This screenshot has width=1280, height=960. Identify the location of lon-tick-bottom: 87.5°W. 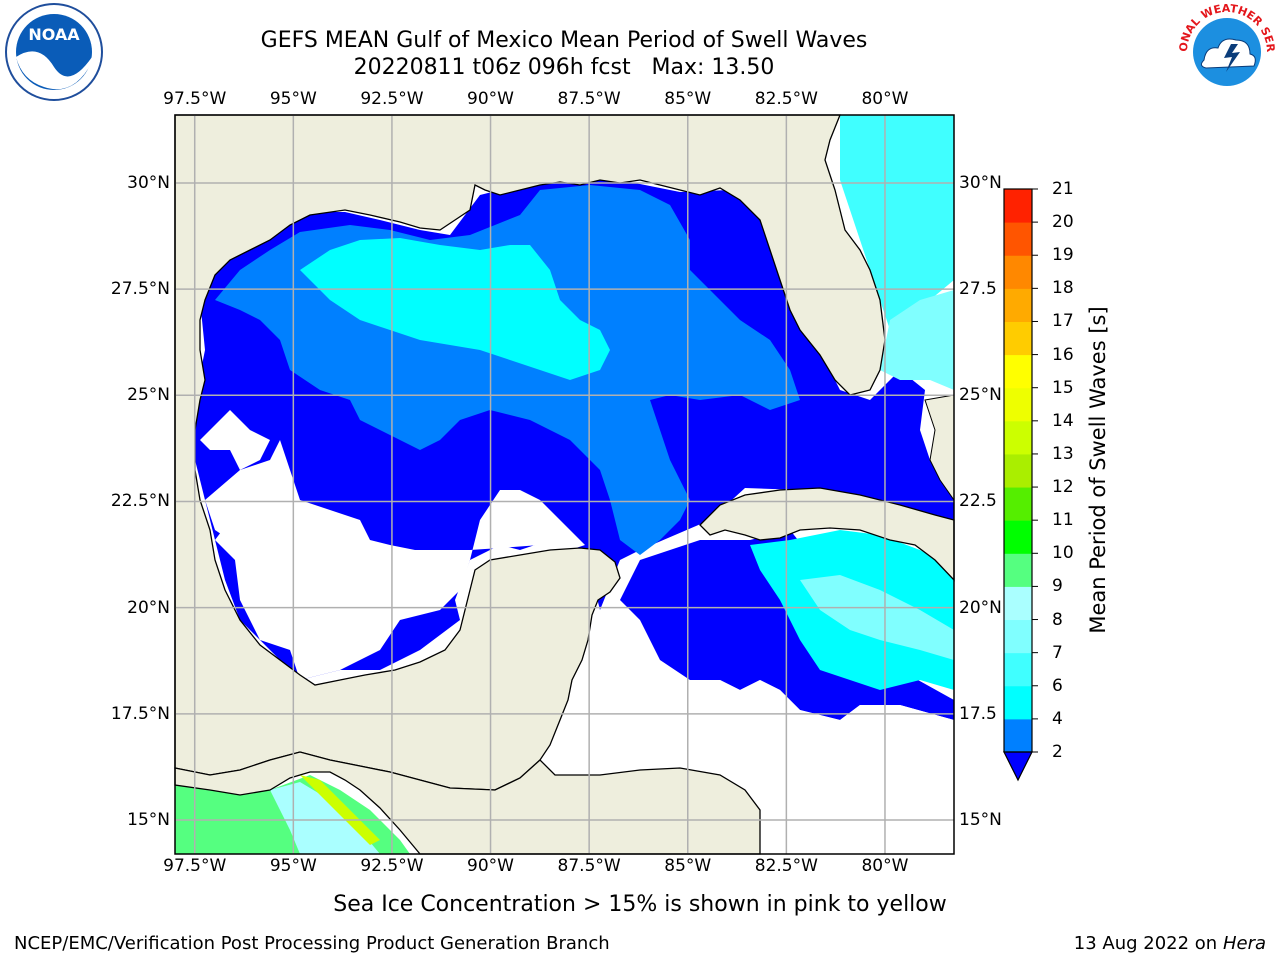
(589, 866).